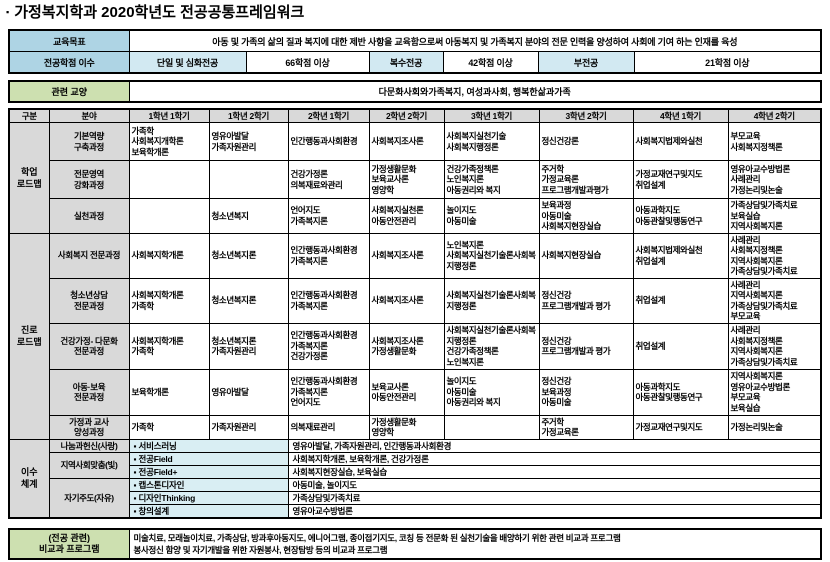  I want to click on completion-row: 지역사회맞춤(빛) ▪ 전공Field 사회복지학개론, 보육학개론, 건강가정론, so click(415, 465).